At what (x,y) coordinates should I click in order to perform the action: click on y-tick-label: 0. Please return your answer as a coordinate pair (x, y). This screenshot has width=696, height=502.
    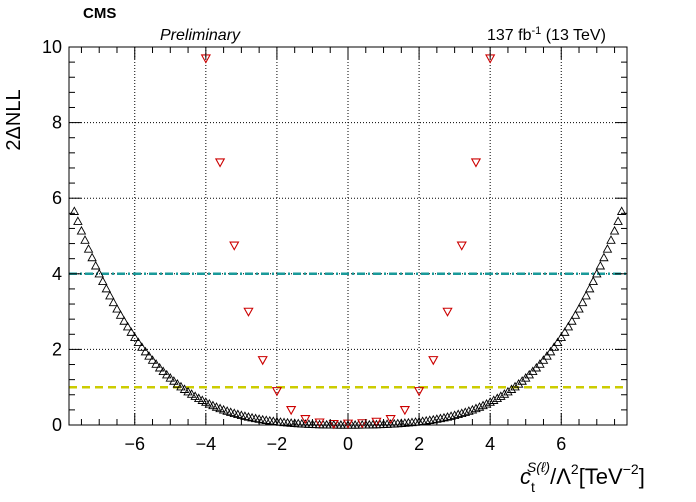
    Looking at the image, I should click on (57, 425).